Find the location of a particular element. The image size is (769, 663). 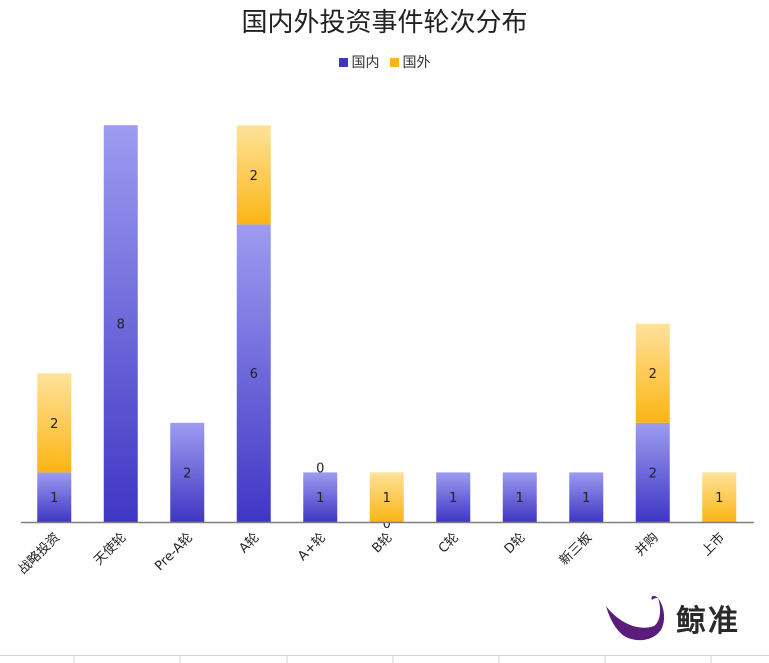

data-label-foreign-0: 2 is located at coordinates (54, 424).